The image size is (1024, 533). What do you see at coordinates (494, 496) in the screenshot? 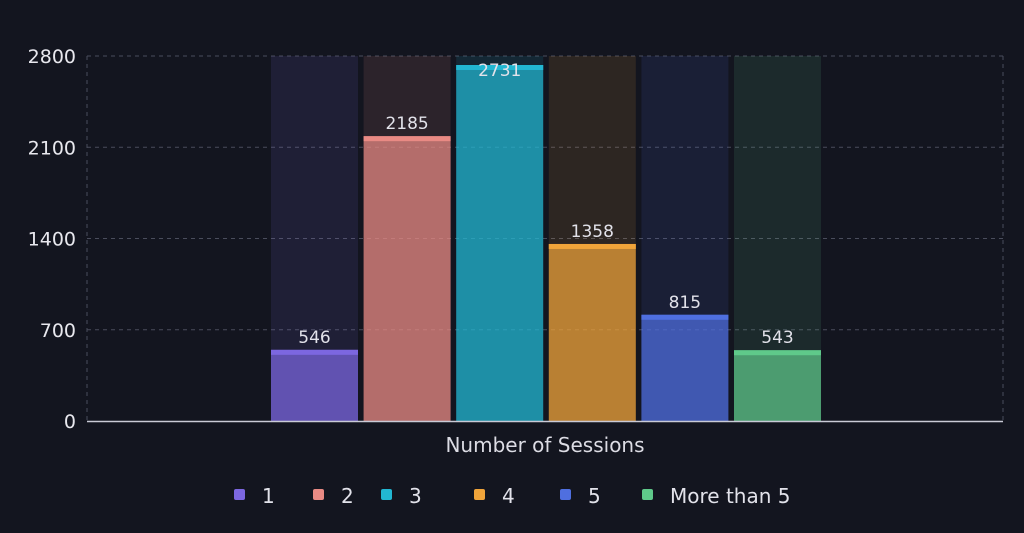
I see `legend-item: 4` at bounding box center [494, 496].